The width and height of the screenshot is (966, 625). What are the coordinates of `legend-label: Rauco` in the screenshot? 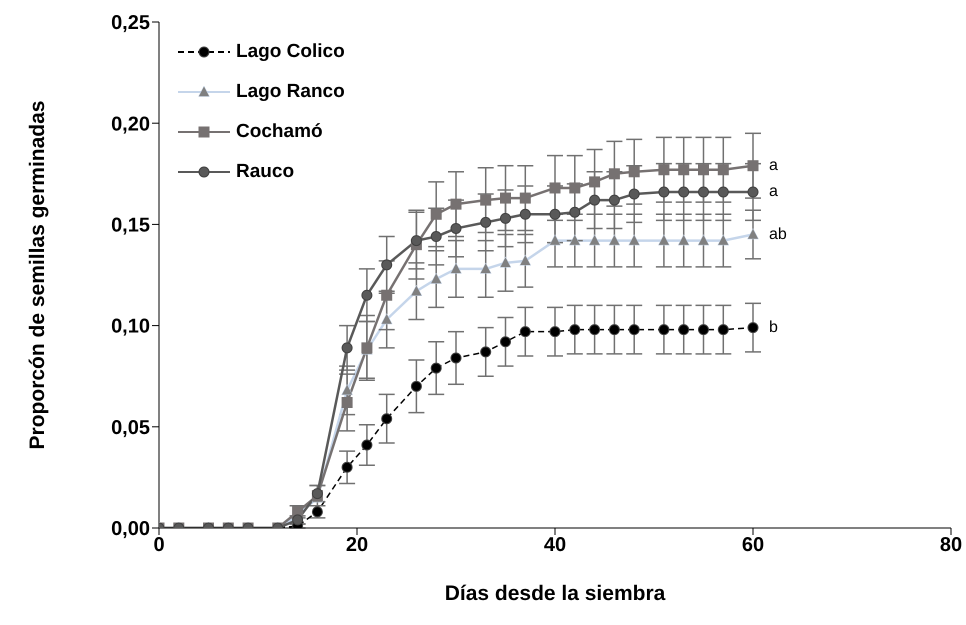 It's located at (265, 172).